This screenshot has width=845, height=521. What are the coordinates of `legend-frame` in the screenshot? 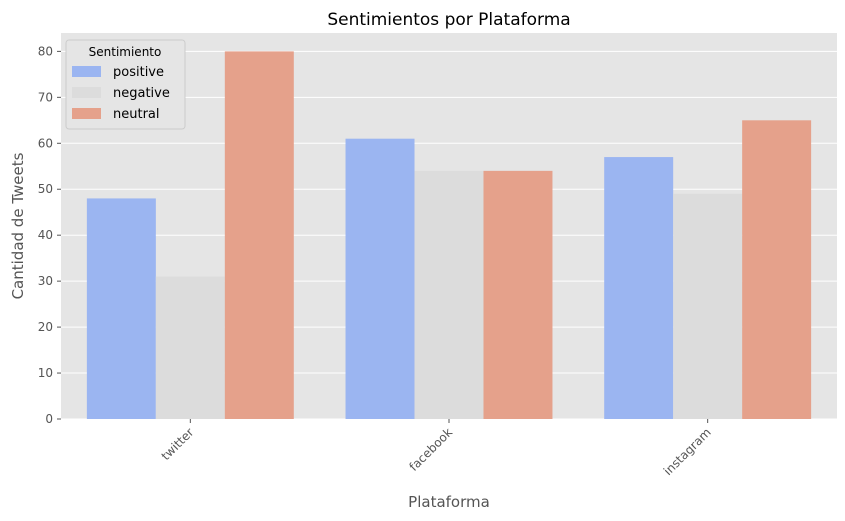 It's located at (125, 84).